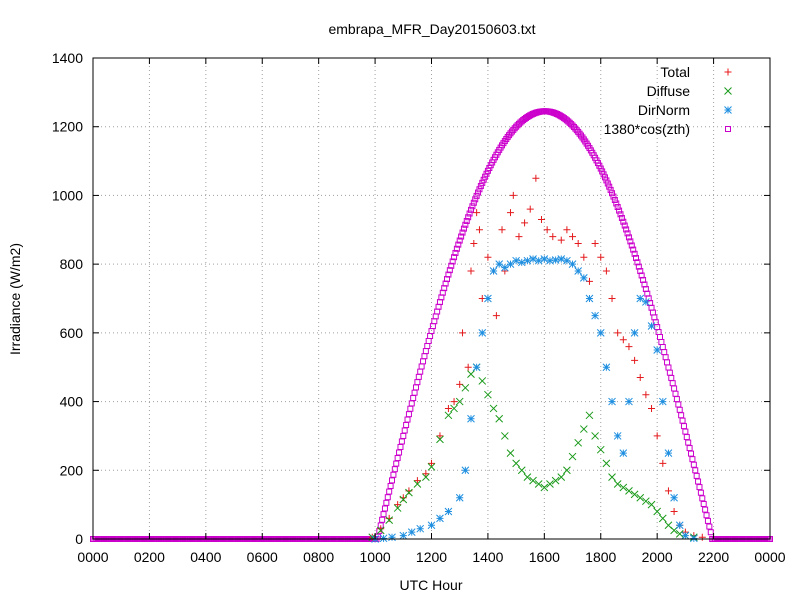 The width and height of the screenshot is (800, 600). What do you see at coordinates (431, 29) in the screenshot?
I see `chart-title: embrapa_MFR_Day20150603.txt` at bounding box center [431, 29].